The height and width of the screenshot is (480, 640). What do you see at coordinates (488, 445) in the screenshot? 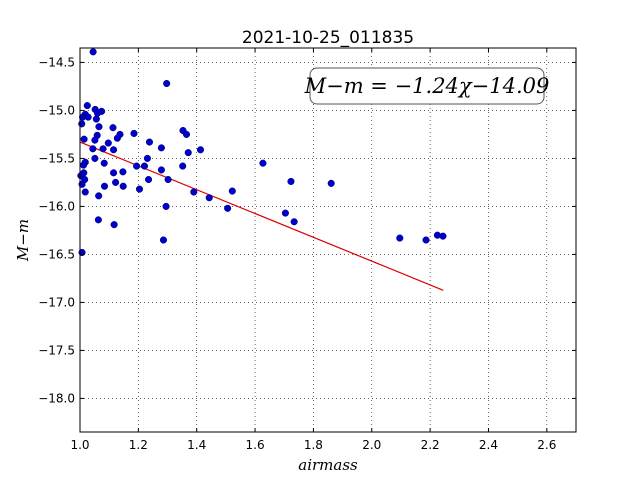
I see `x-tick-label: 2.4` at bounding box center [488, 445].